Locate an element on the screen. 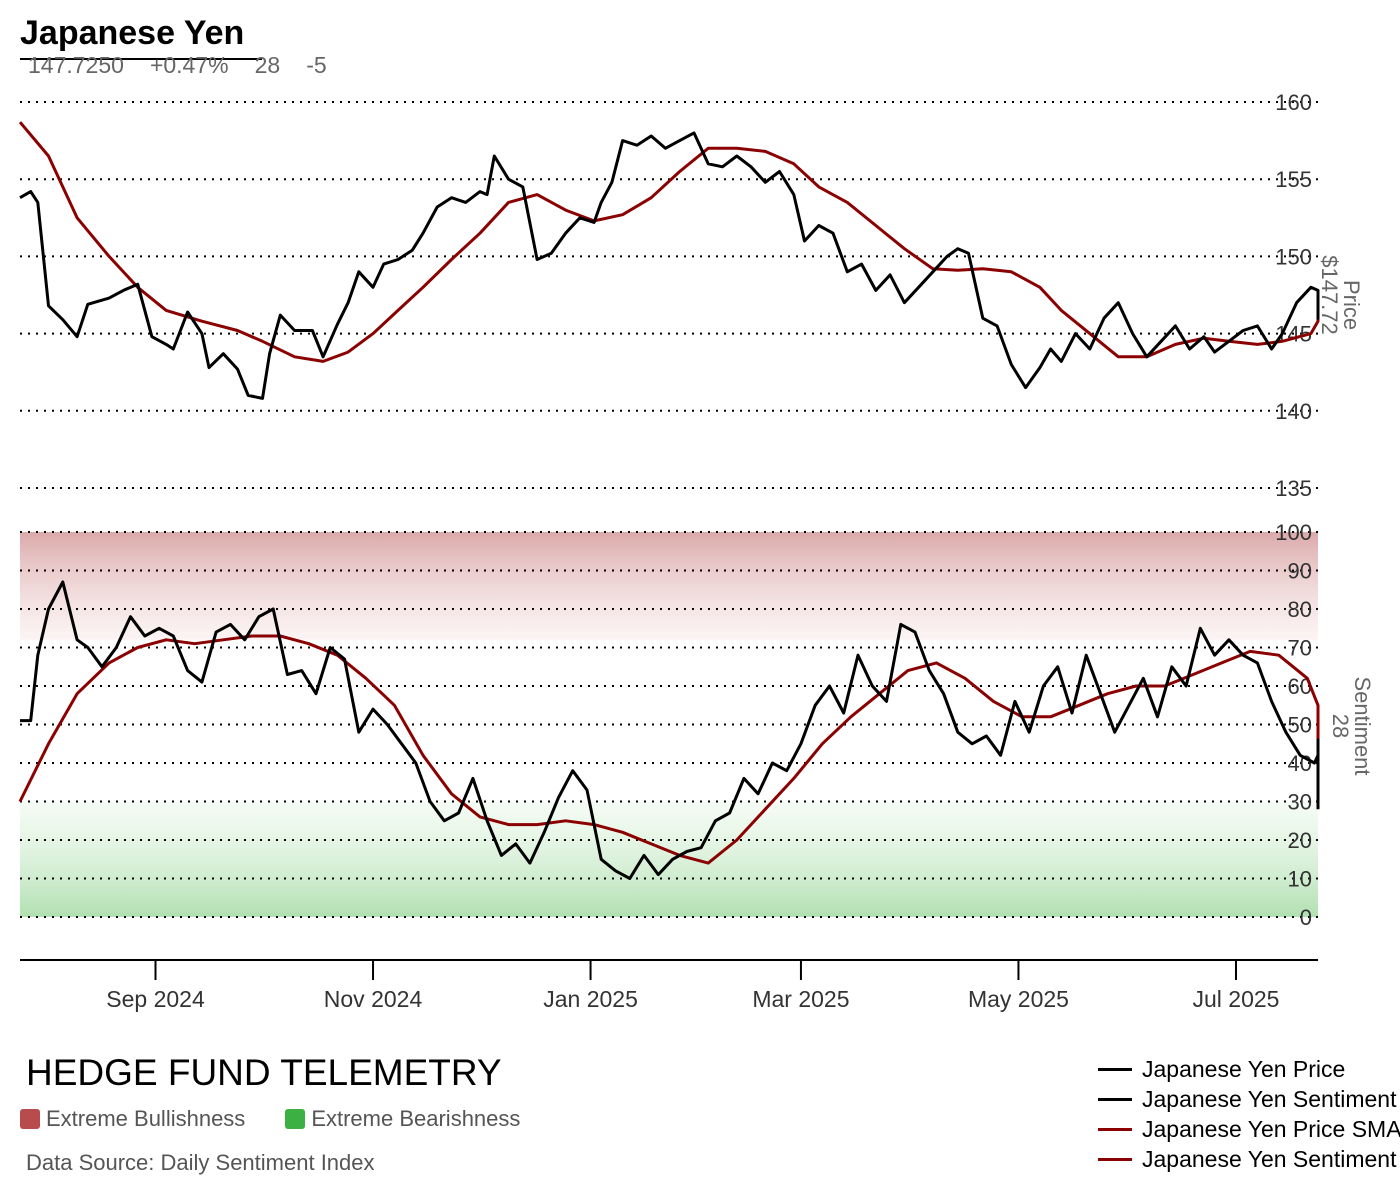 This screenshot has height=1200, width=1400. legend-label: Japanese Yen Price is located at coordinates (1244, 1068).